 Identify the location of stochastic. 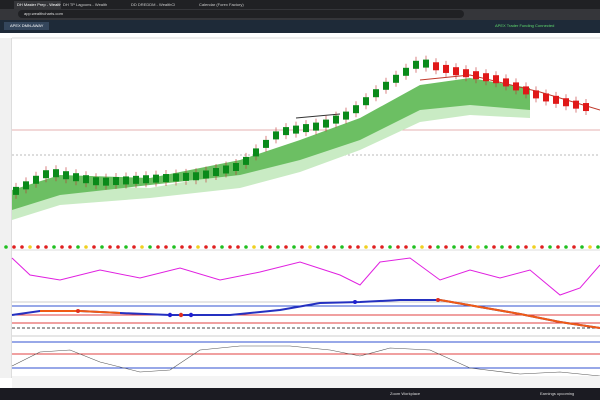
(305, 361).